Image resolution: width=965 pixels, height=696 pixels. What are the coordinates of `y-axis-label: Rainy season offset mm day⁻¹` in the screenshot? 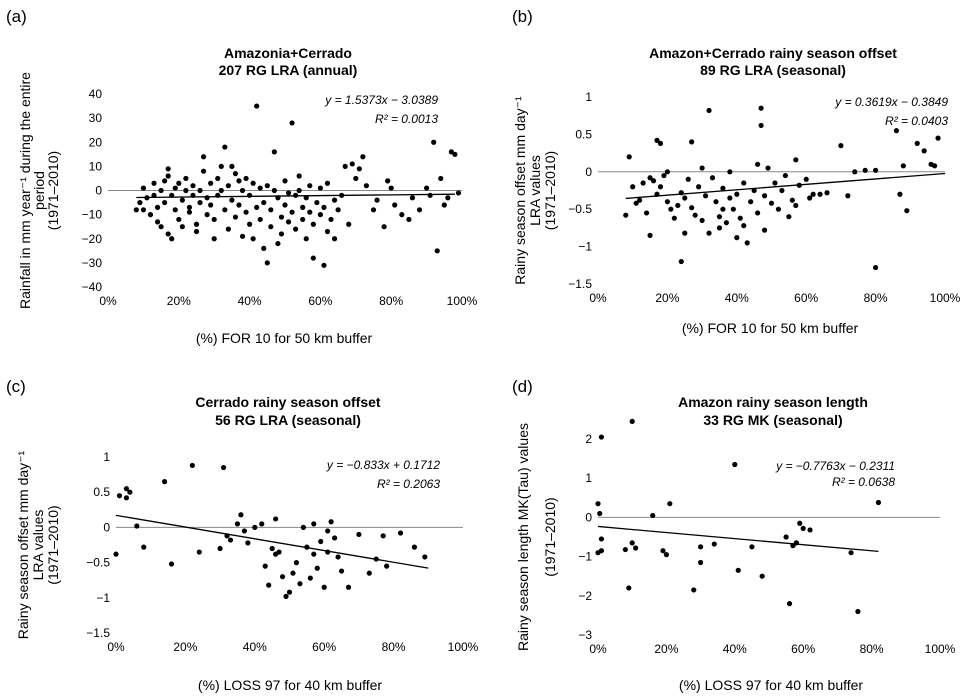 It's located at (520, 190).